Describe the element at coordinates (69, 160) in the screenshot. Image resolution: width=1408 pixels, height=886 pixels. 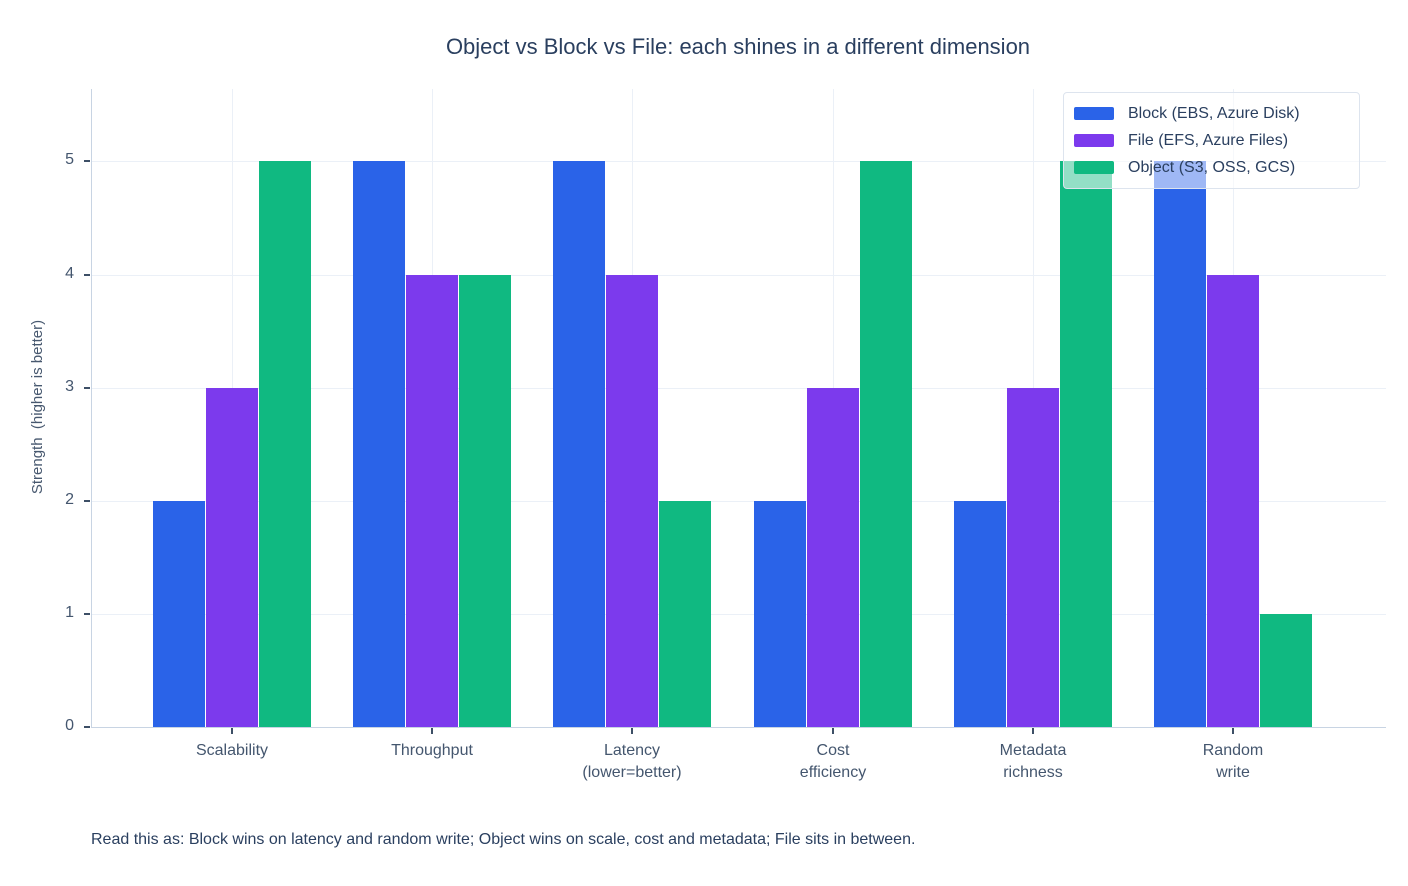
I see `y-axis-tick-label: 5` at that location.